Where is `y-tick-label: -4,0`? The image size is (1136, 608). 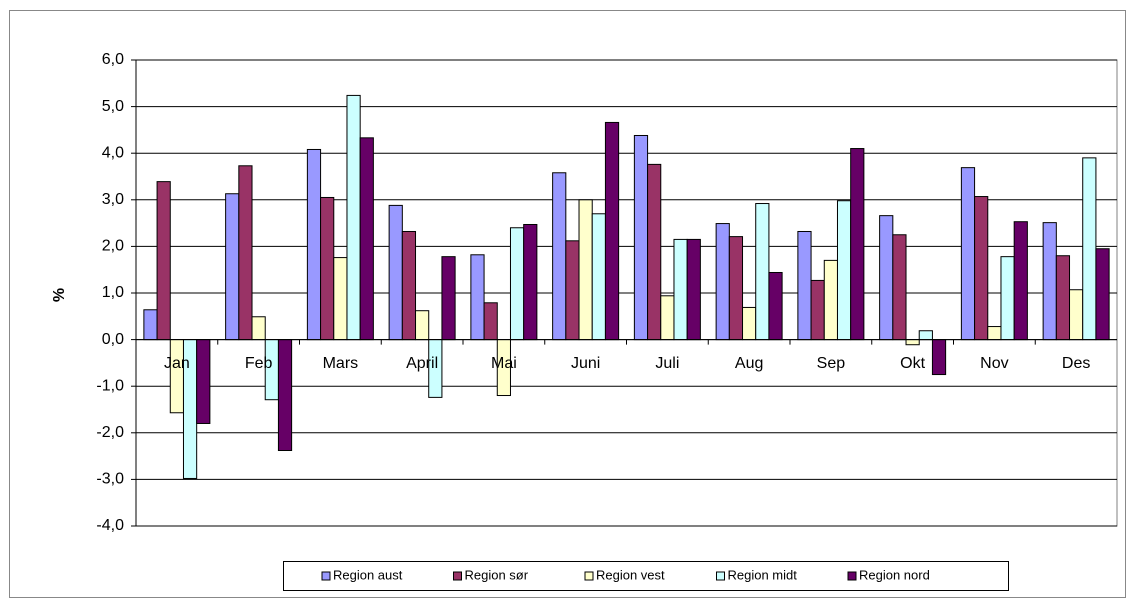 y-tick-label: -4,0 is located at coordinates (110, 525).